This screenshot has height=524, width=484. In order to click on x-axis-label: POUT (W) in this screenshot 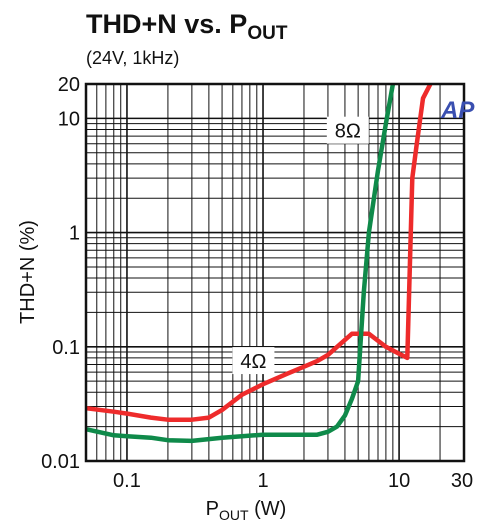, I will do `click(246, 510)`.